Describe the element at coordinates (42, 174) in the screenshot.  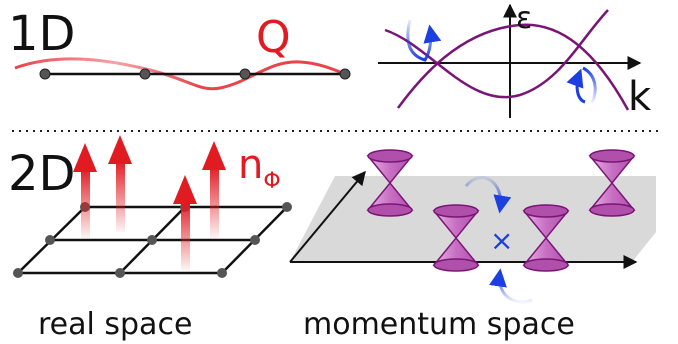
I see `row-label-2d: 2D` at that location.